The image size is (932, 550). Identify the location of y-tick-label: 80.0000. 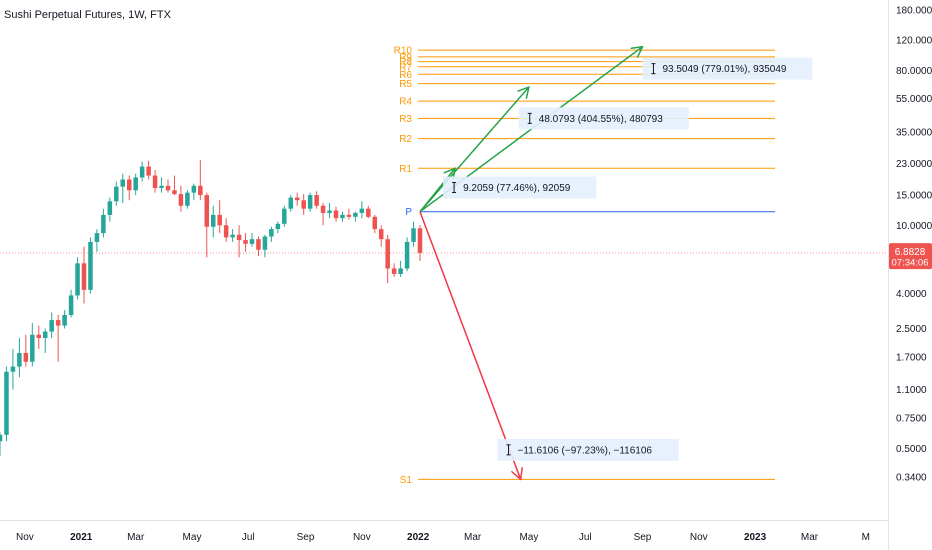
(914, 71).